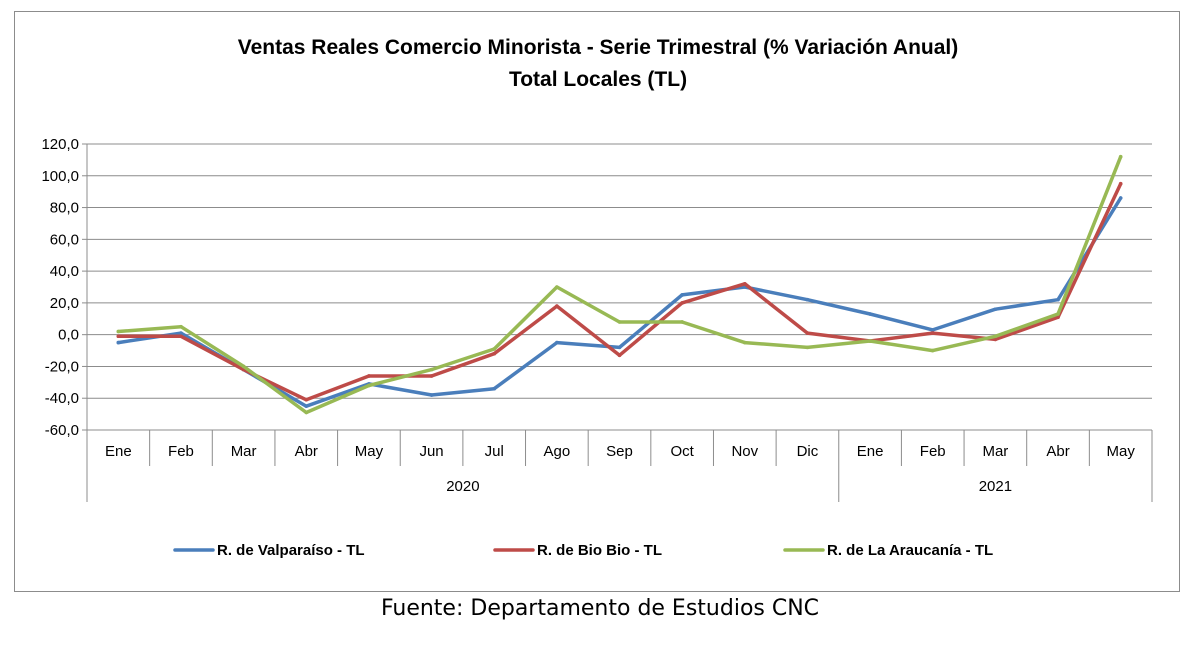 This screenshot has height=647, width=1200. I want to click on y-tick-label: 0,0, so click(68, 335).